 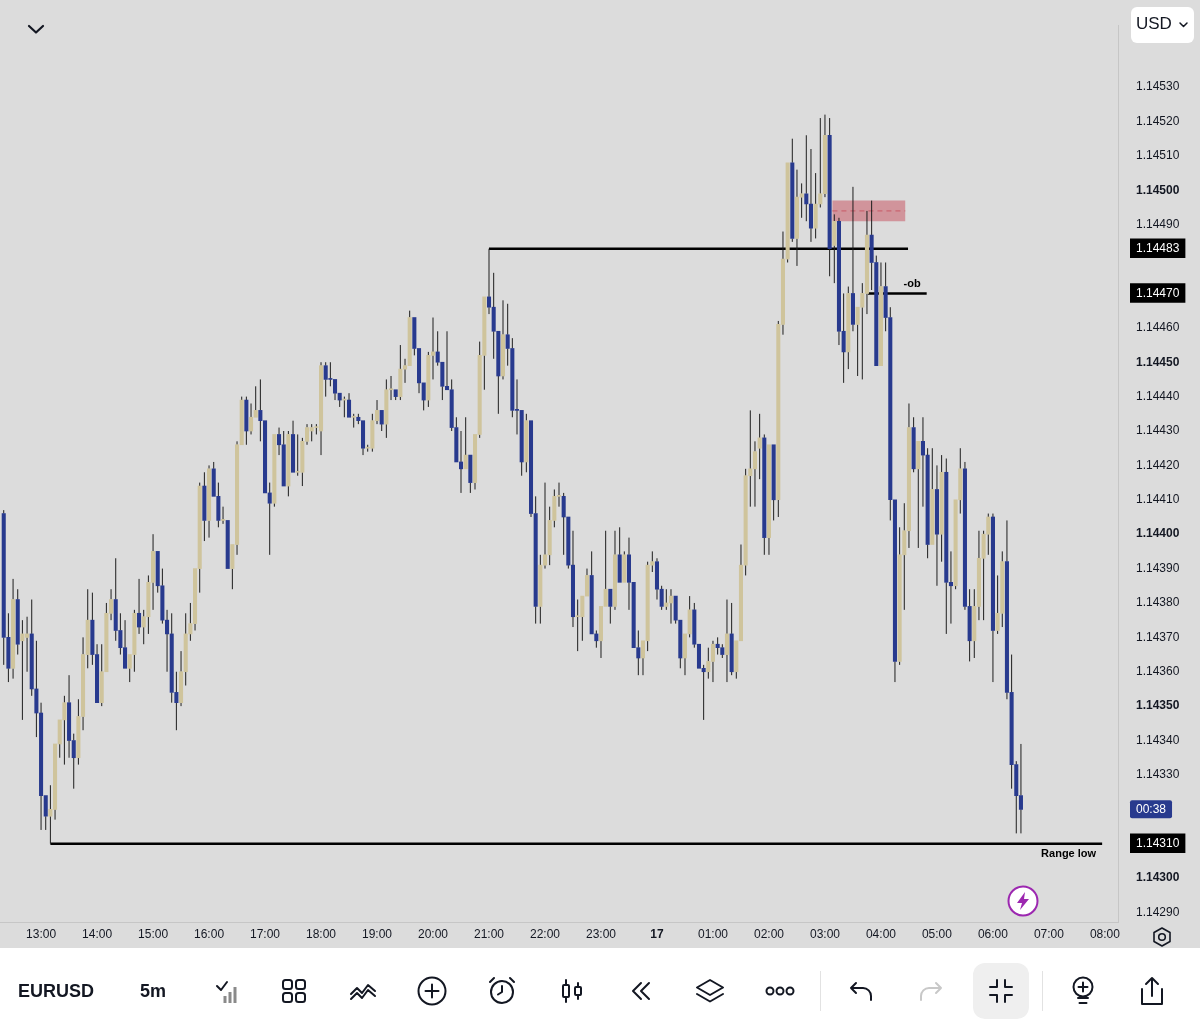 I want to click on text: 00:38, so click(x=1151, y=809).